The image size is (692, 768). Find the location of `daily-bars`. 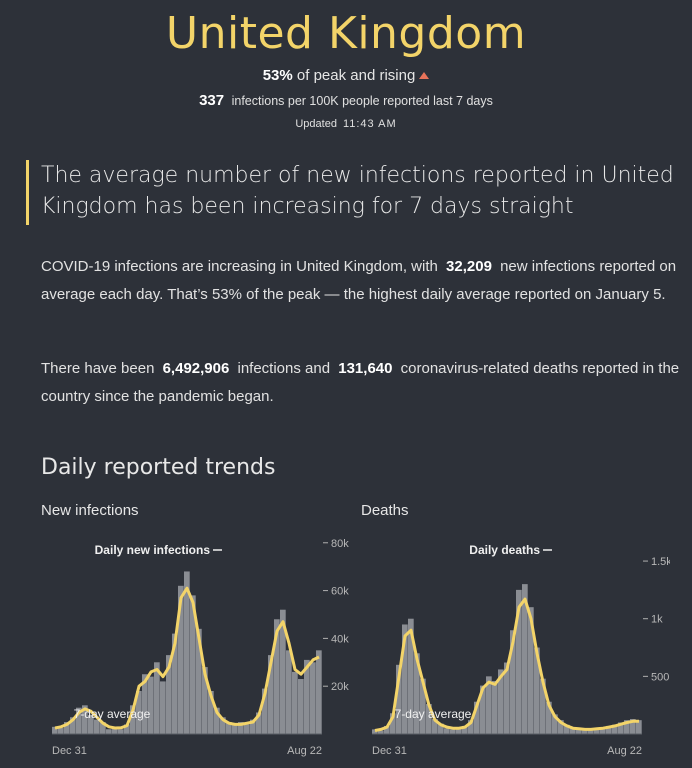

daily-bars is located at coordinates (187, 652).